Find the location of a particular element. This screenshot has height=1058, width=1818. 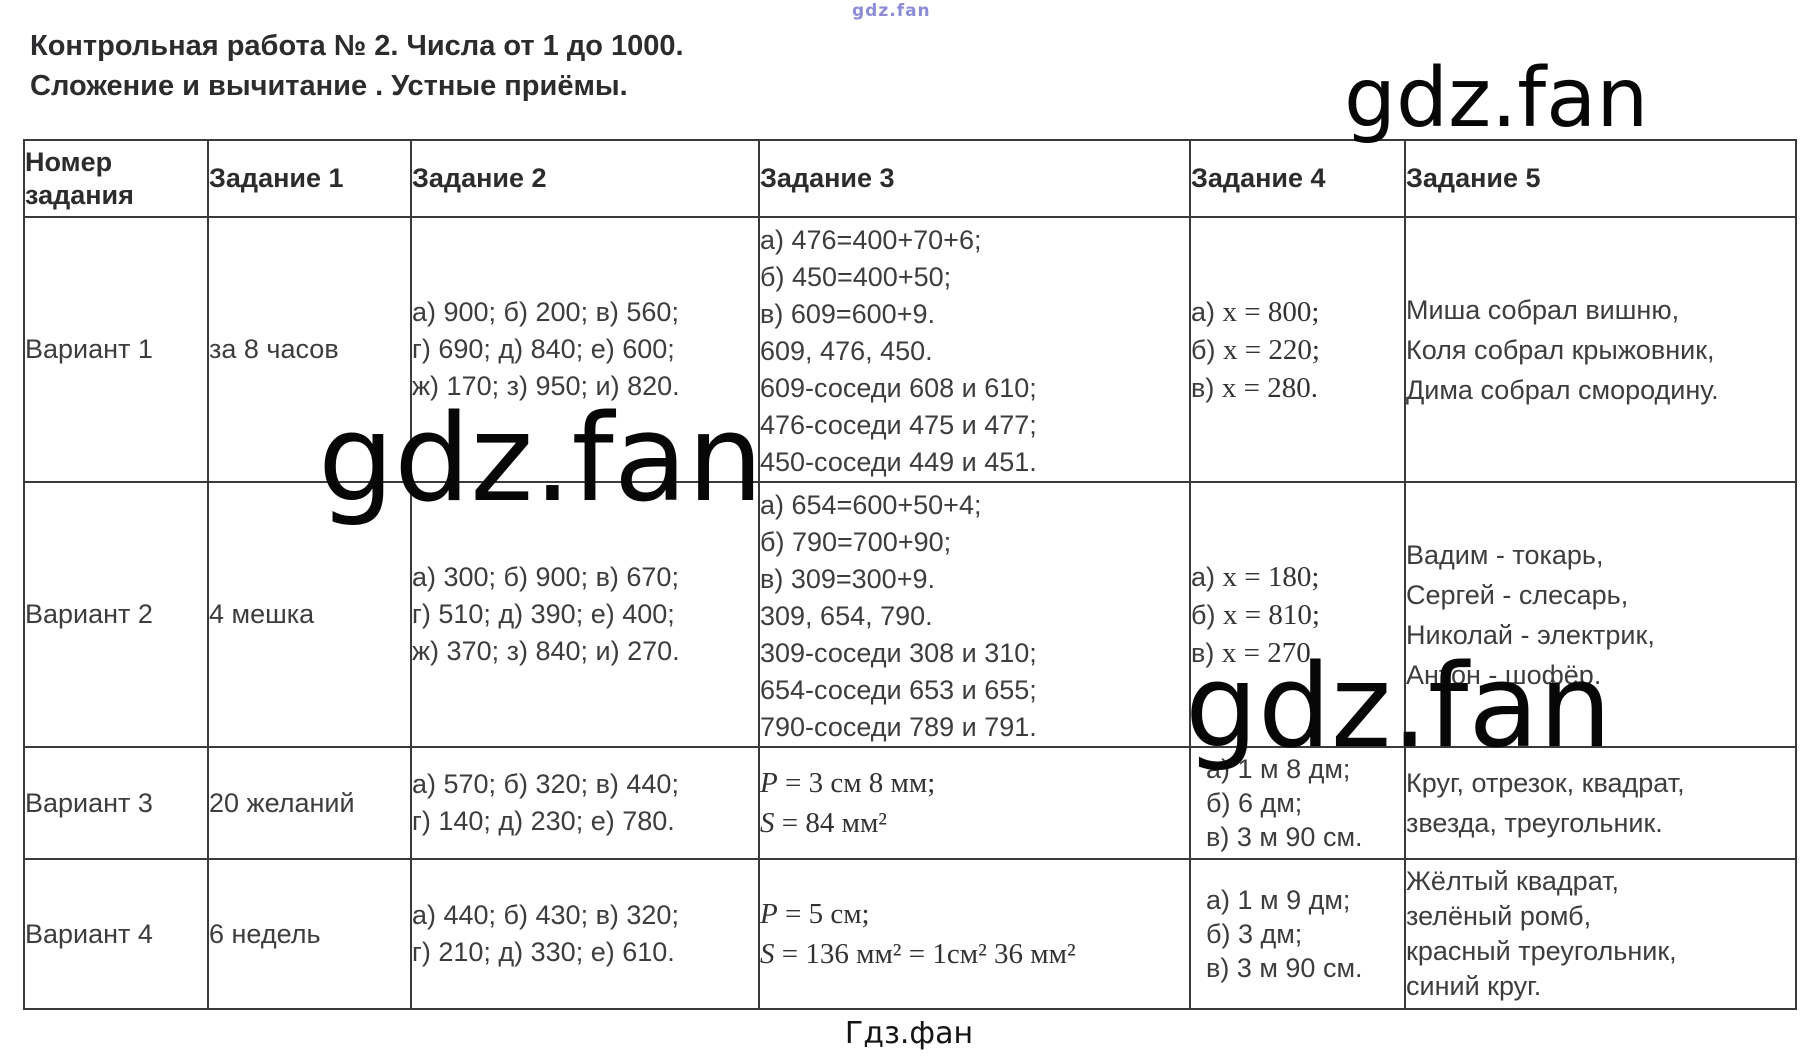

cell-line: Вадим - токарь, is located at coordinates (1505, 554).